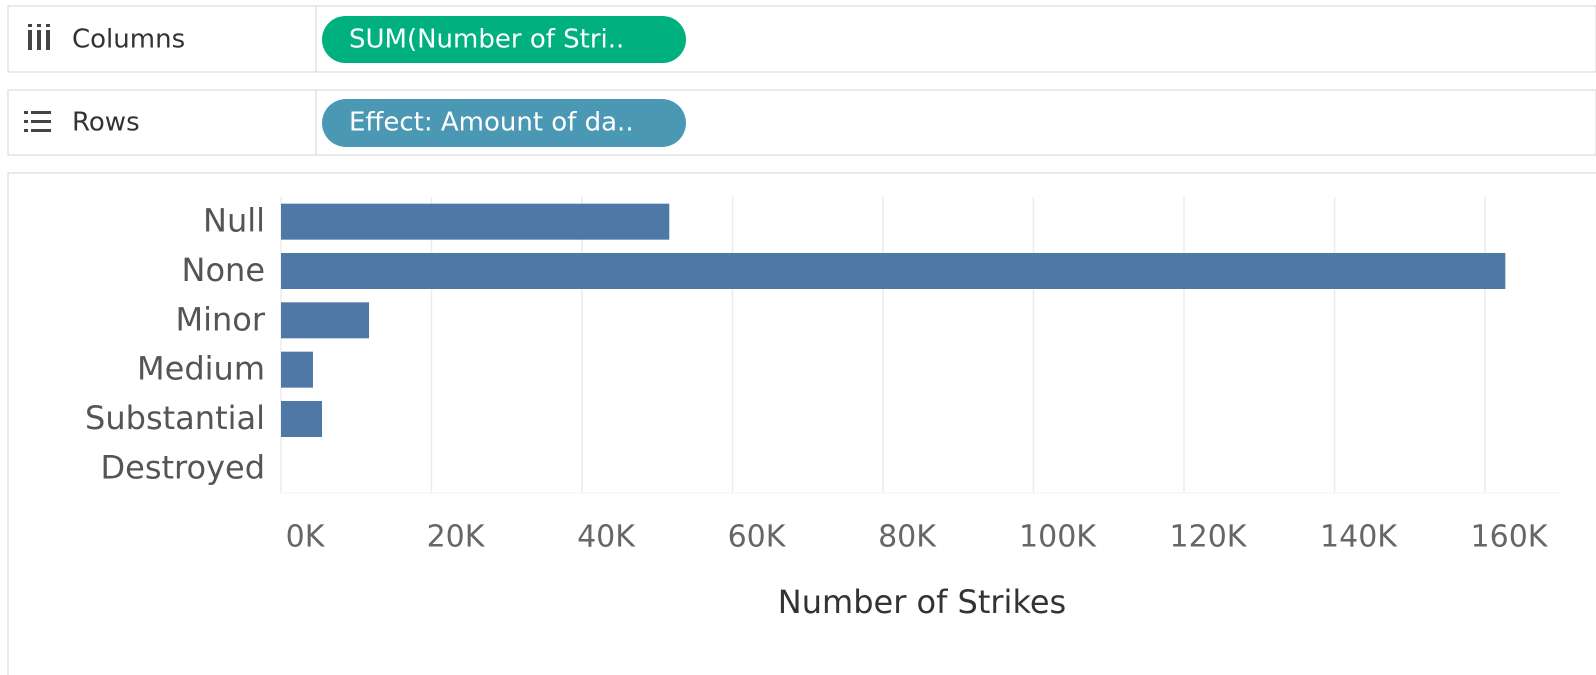  Describe the element at coordinates (486, 40) in the screenshot. I see `pill-text: SUM(Number of Stri..` at that location.